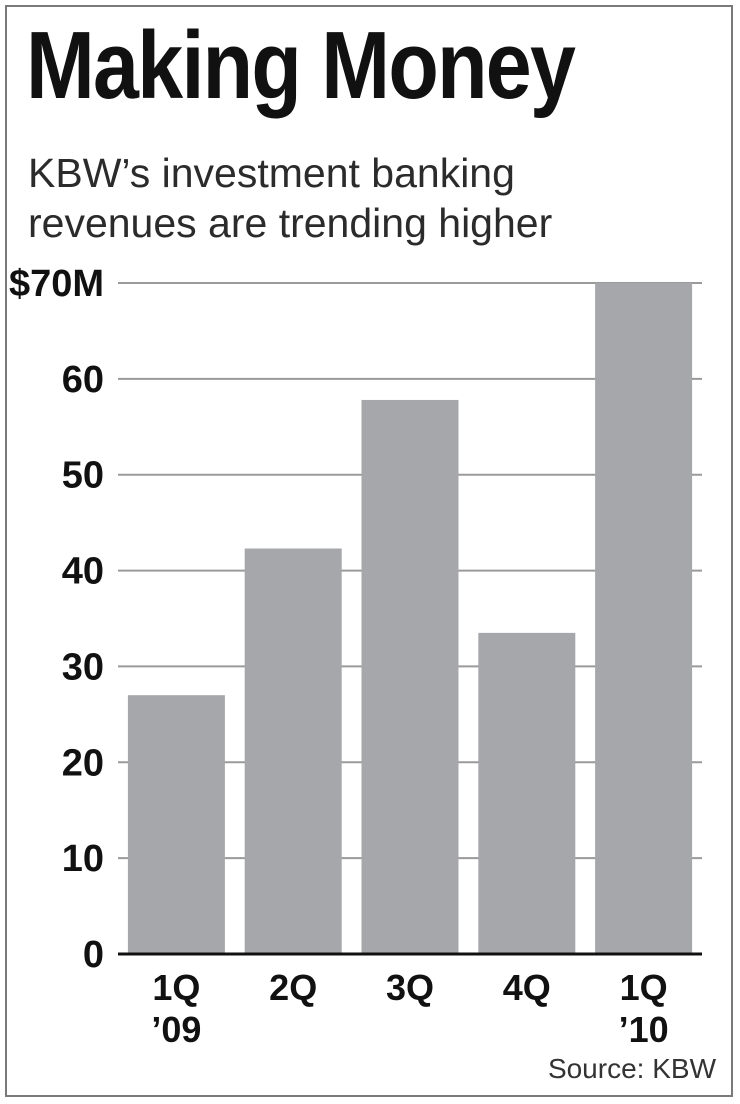 The image size is (740, 1104). I want to click on y-tick-label-30: 30, so click(83, 667).